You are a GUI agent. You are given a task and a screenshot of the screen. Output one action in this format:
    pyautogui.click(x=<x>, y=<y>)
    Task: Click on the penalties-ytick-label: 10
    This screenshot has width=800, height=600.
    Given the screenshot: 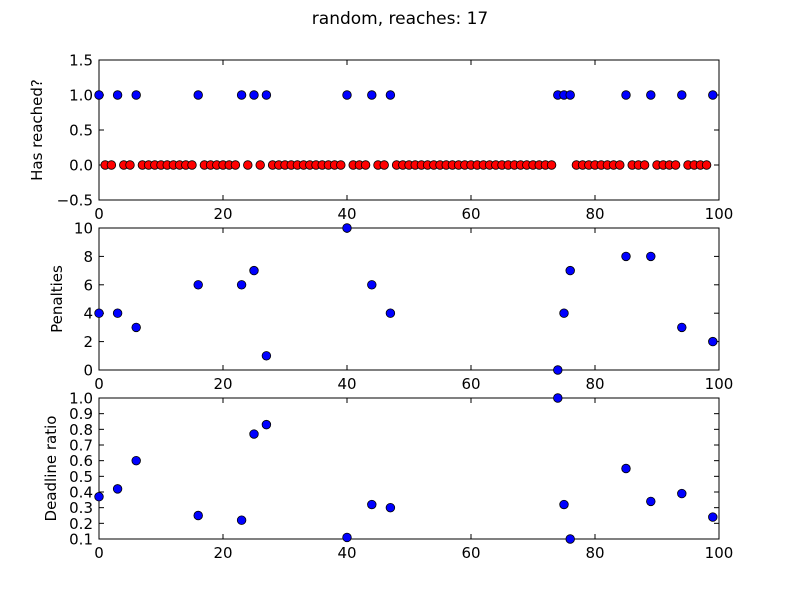 What is the action you would take?
    pyautogui.click(x=83, y=229)
    